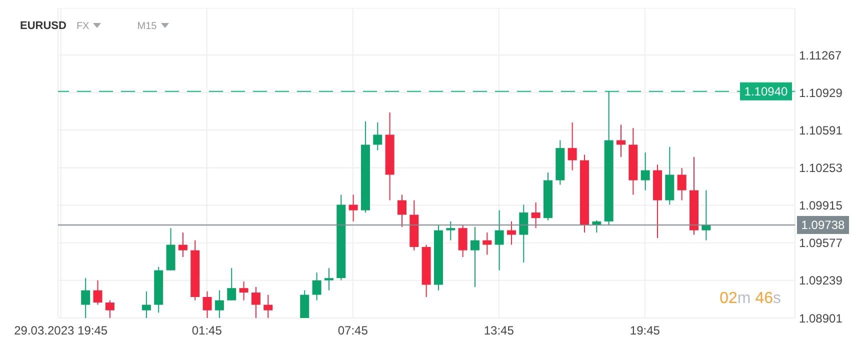  What do you see at coordinates (823, 225) in the screenshot?
I see `ref-line-label: 1.09738` at bounding box center [823, 225].